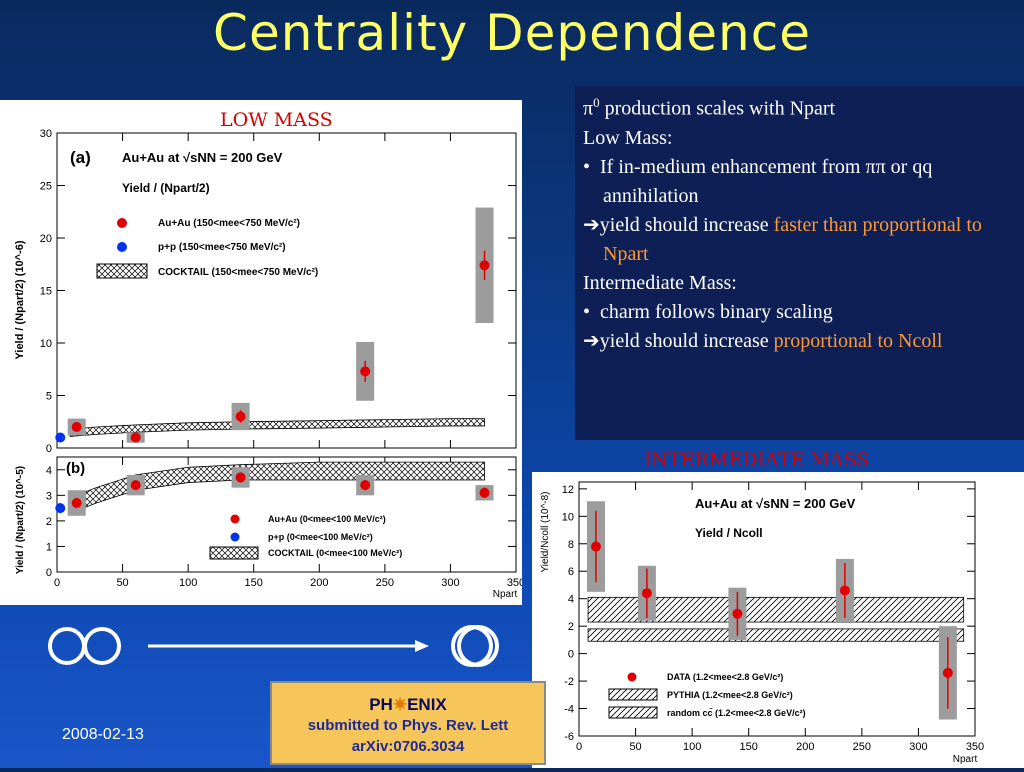  Describe the element at coordinates (80, 157) in the screenshot. I see `panel-a-label: (a)` at that location.